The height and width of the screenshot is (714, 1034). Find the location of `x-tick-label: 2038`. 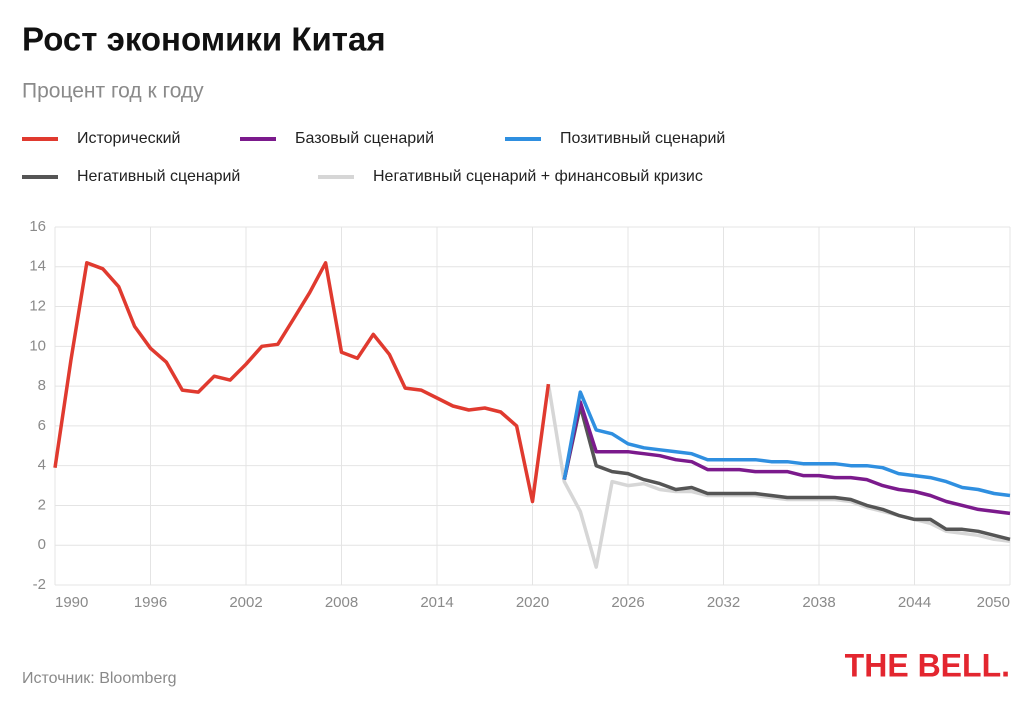

x-tick-label: 2038 is located at coordinates (818, 602).